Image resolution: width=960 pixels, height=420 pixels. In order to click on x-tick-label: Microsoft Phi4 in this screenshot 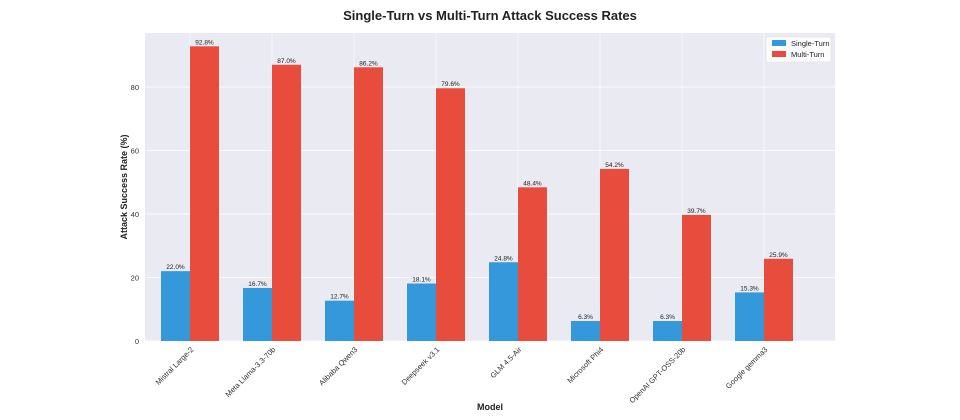, I will do `click(585, 365)`.